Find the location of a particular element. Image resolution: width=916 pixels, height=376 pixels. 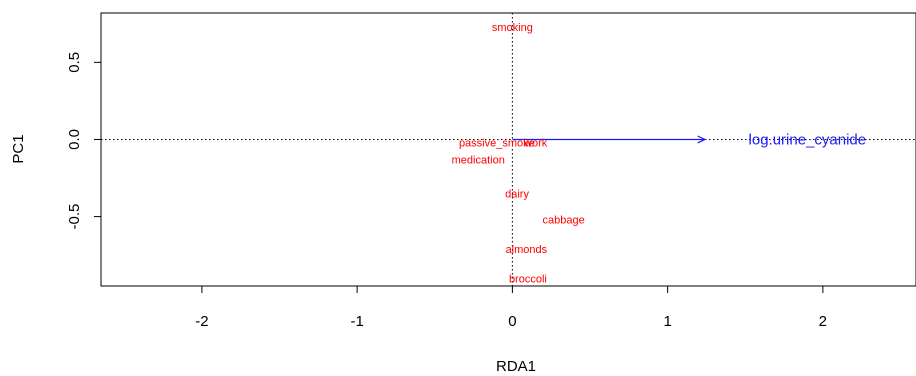

species-label: almonds is located at coordinates (527, 250).